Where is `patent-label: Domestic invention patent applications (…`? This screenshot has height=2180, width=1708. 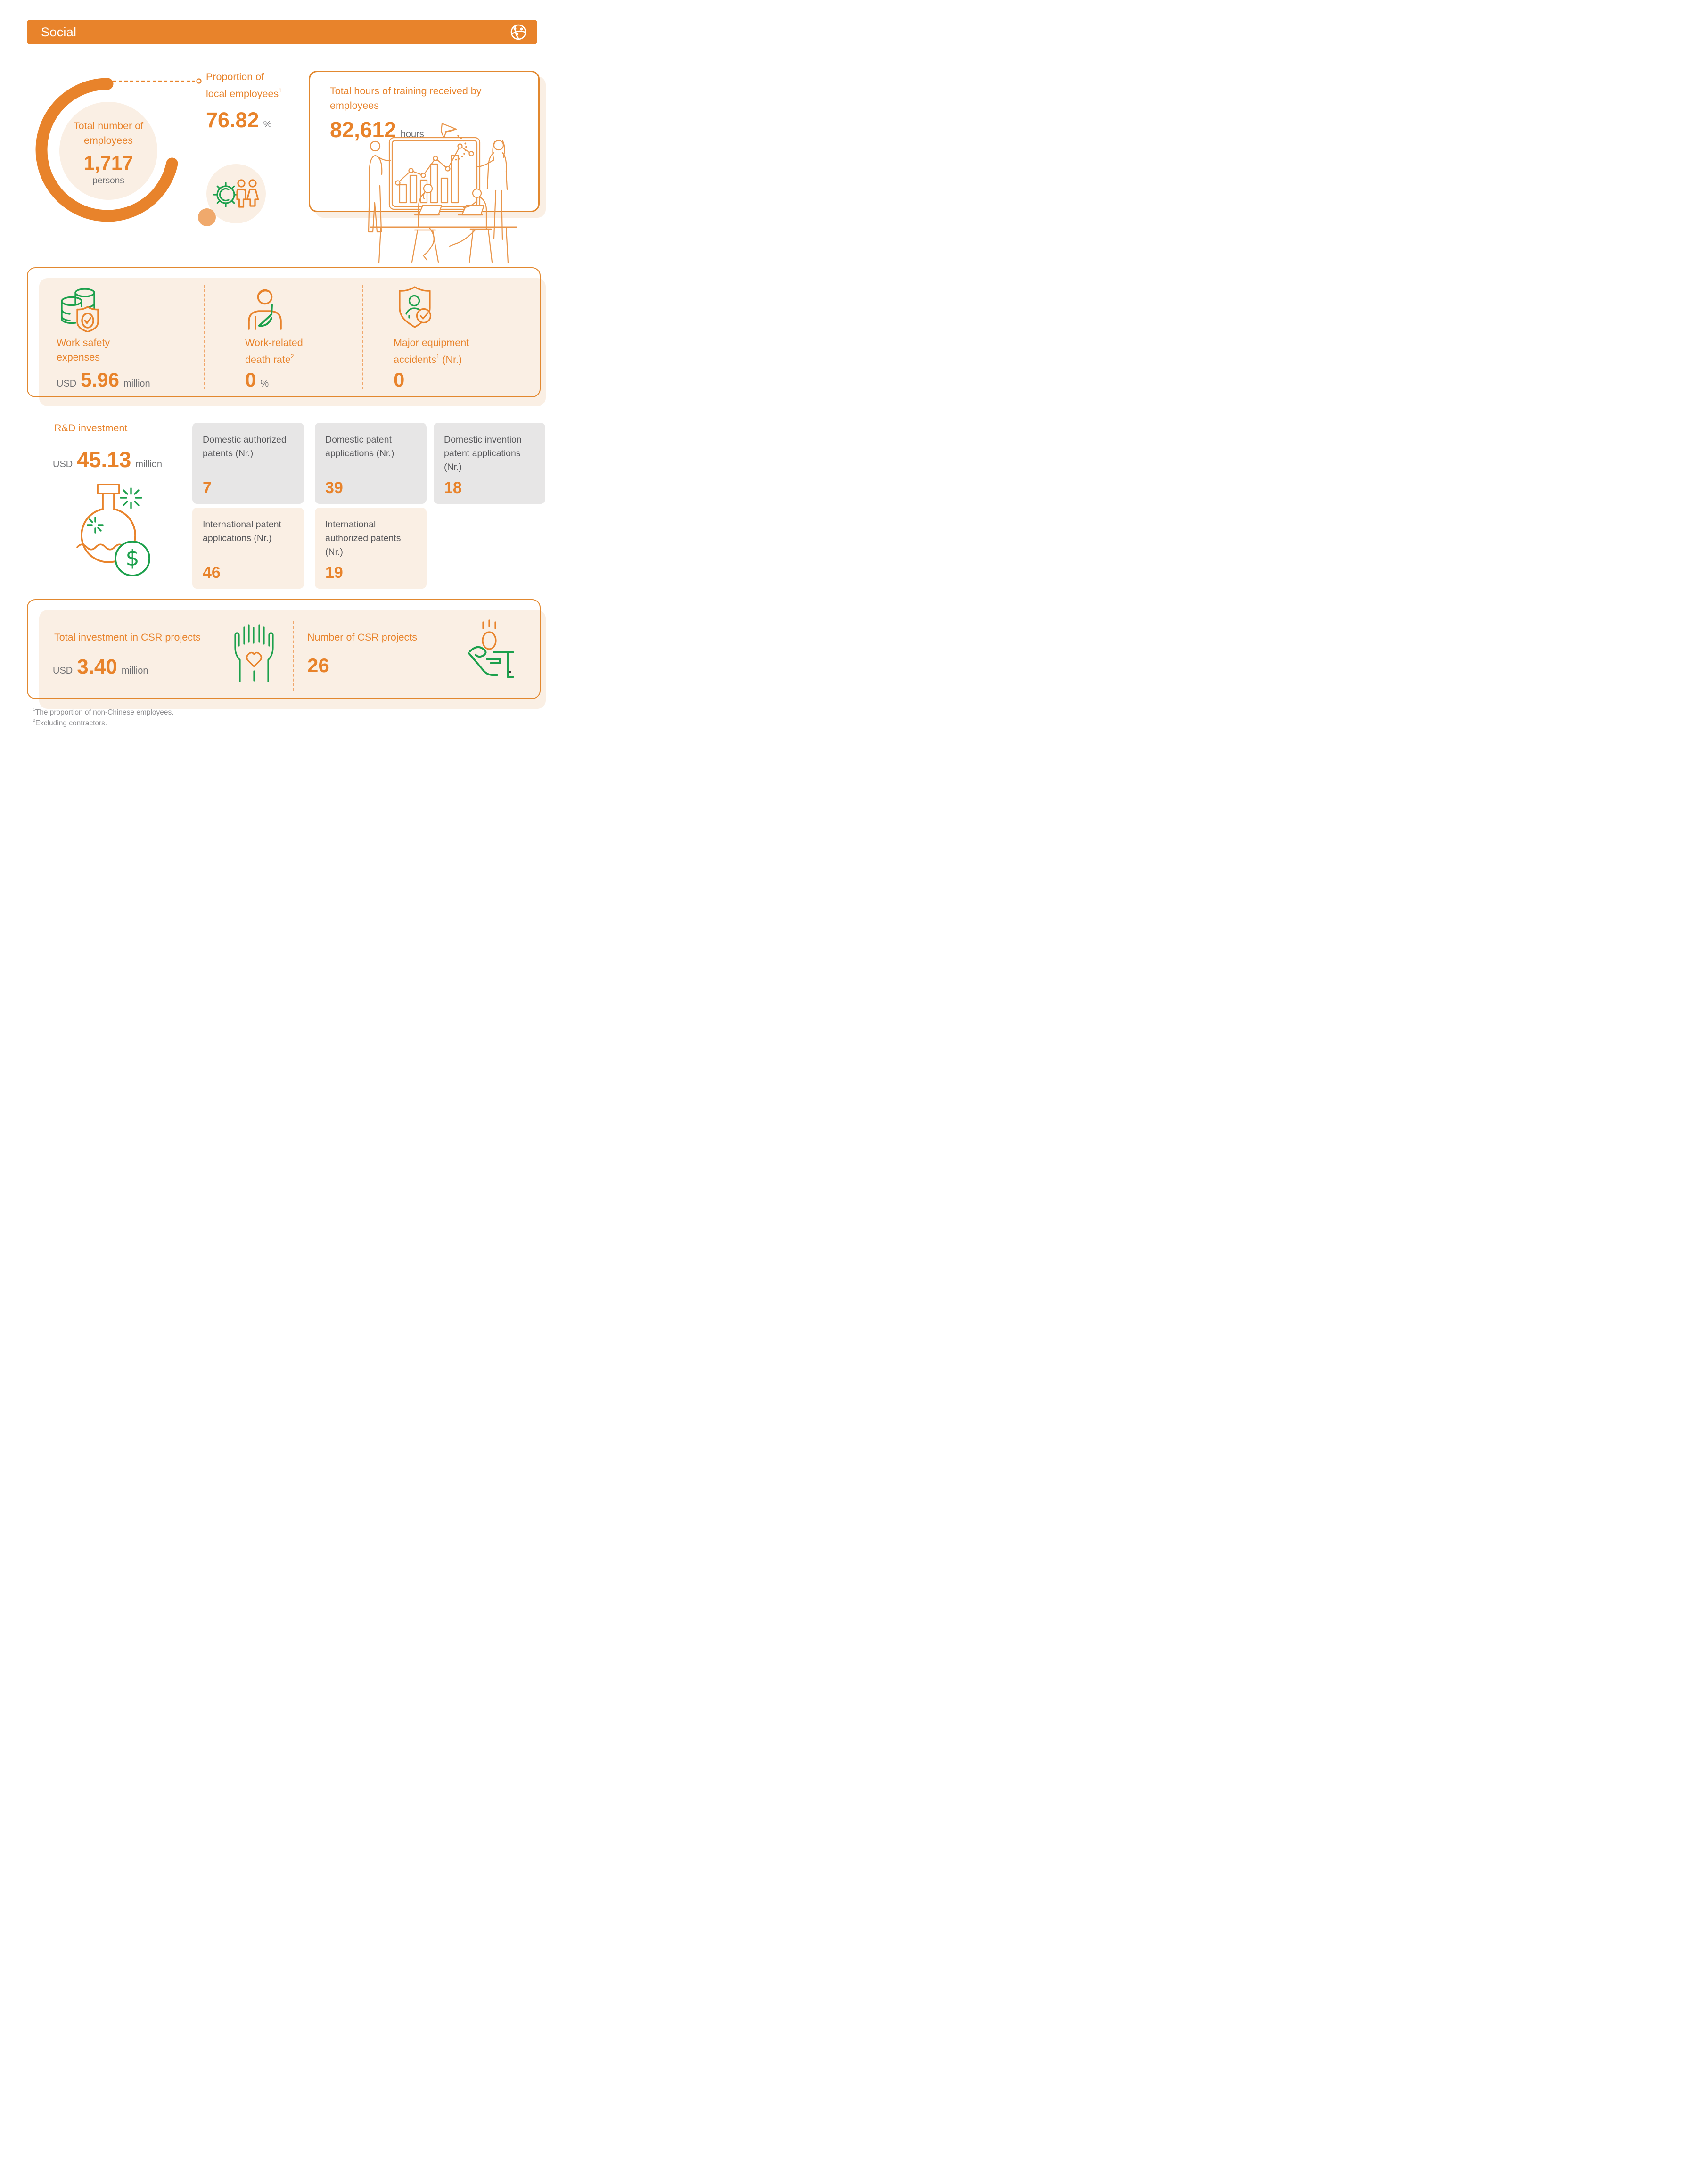
patent-label: Domestic invention patent applications (… is located at coordinates (483, 453).